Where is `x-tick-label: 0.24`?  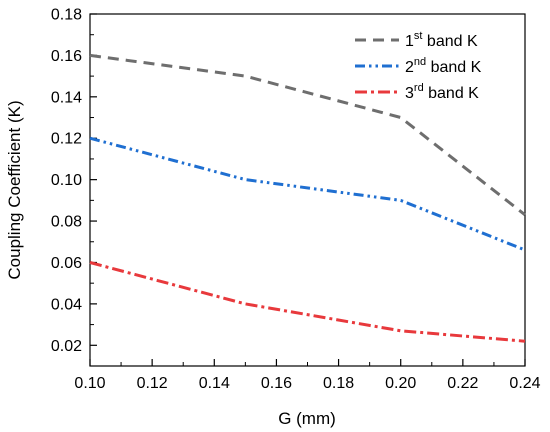
x-tick-label: 0.24 is located at coordinates (524, 383).